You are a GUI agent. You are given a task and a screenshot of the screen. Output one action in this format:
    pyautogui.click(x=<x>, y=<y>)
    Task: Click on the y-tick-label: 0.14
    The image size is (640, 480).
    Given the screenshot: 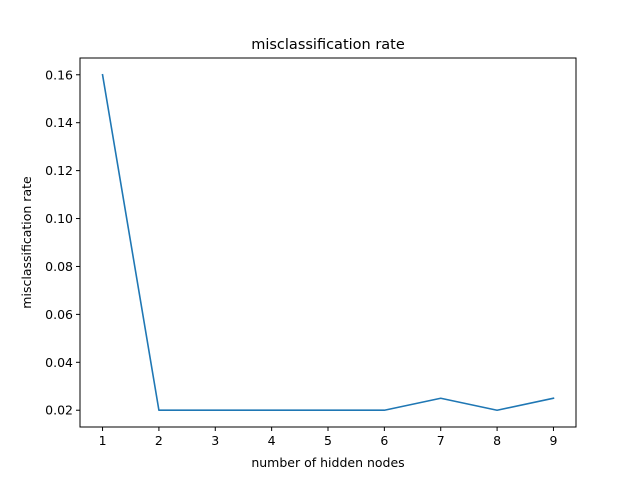 What is the action you would take?
    pyautogui.click(x=59, y=122)
    